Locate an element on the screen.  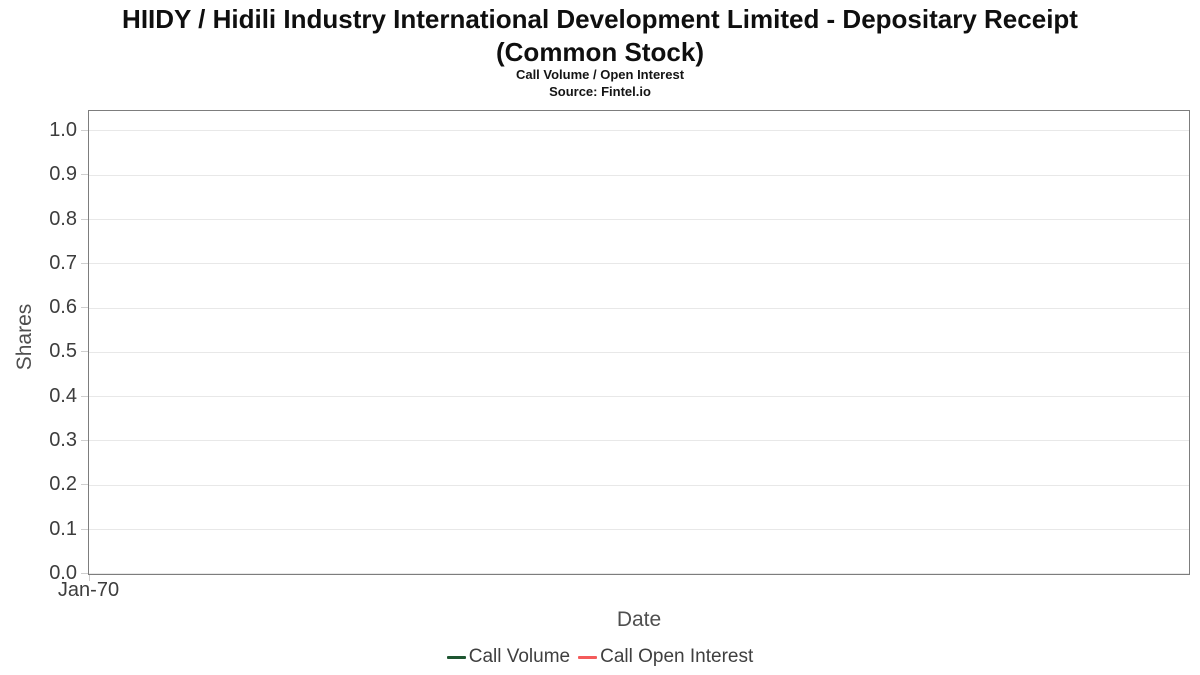
legend: Call Volume Call Open Interest is located at coordinates (600, 657).